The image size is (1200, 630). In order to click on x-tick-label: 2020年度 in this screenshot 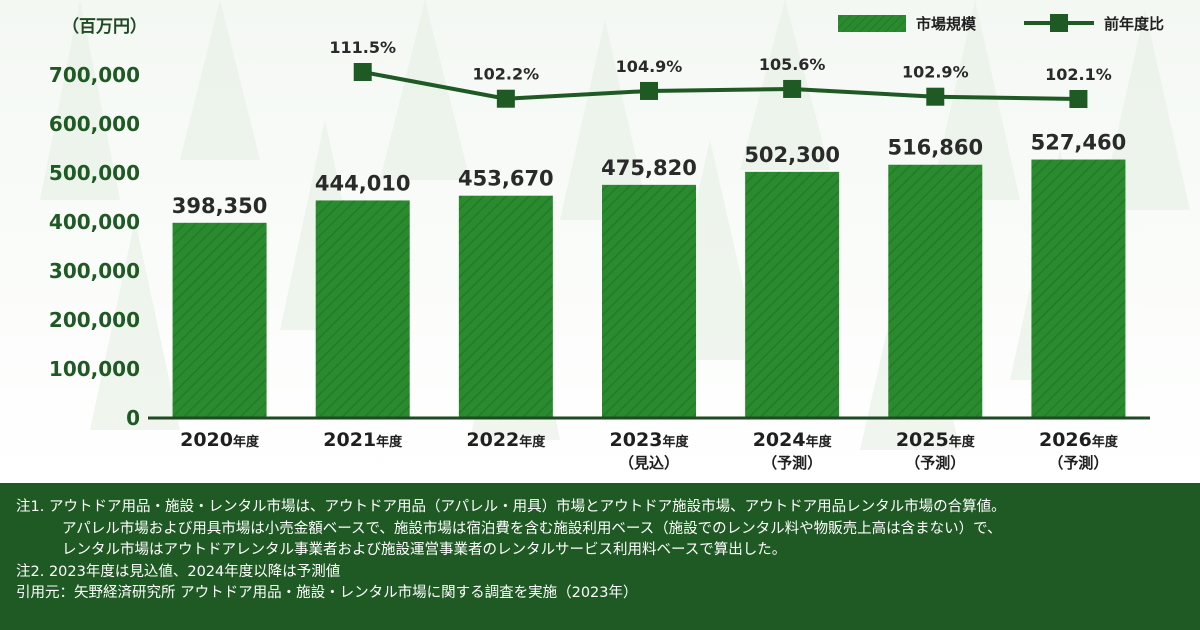, I will do `click(220, 440)`.